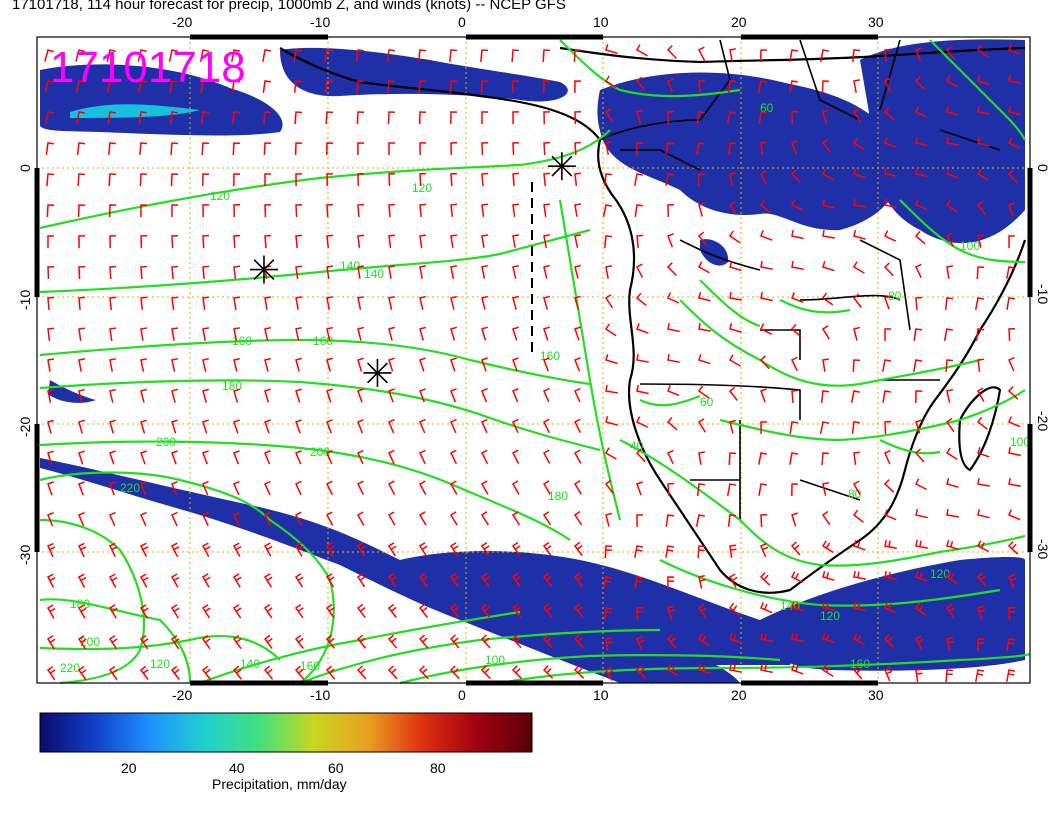 This screenshot has width=1056, height=816. Describe the element at coordinates (438, 768) in the screenshot. I see `colorbar-tick-label: 80` at that location.